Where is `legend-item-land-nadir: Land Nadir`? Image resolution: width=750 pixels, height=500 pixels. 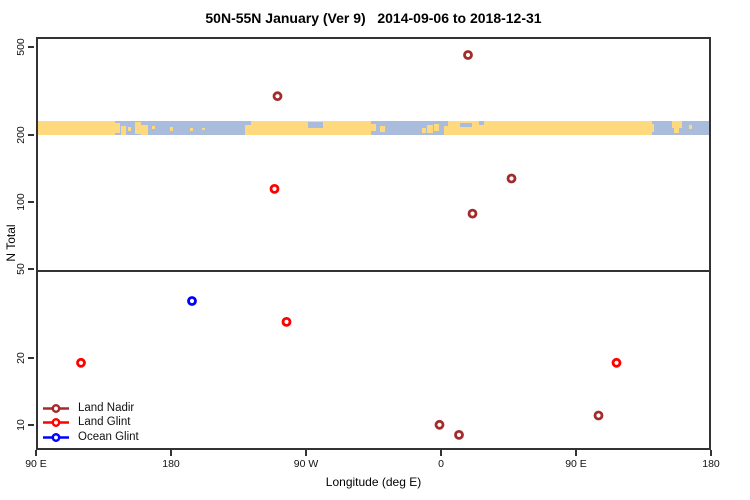
legend-item-land-nadir: Land Nadir is located at coordinates (90, 408).